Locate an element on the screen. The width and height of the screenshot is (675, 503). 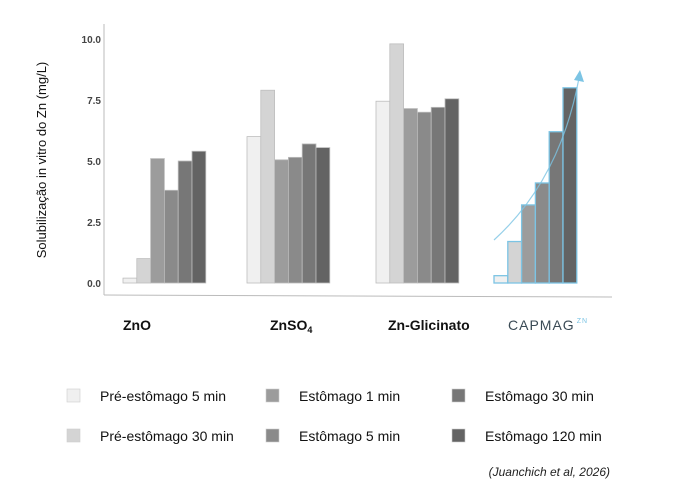
legend-item: Estômago 30 min is located at coordinates (522, 396).